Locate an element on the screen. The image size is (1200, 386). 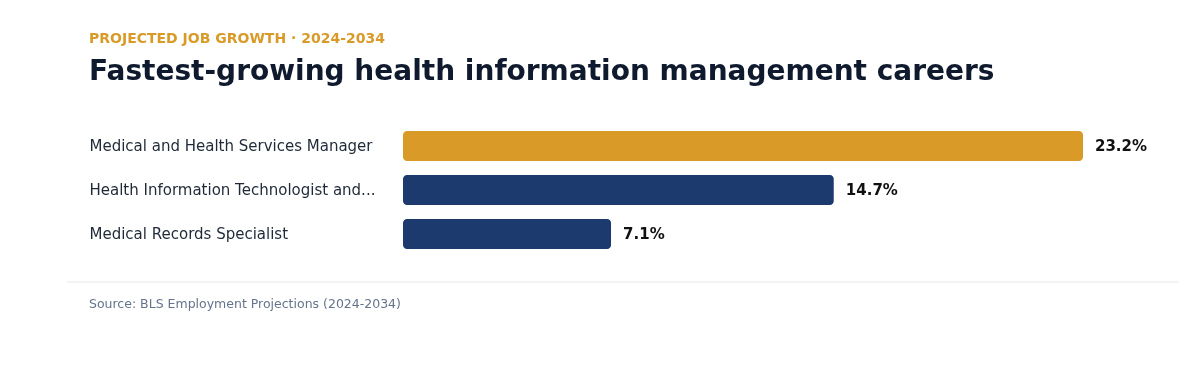
data-label: 23.2% is located at coordinates (1121, 146).